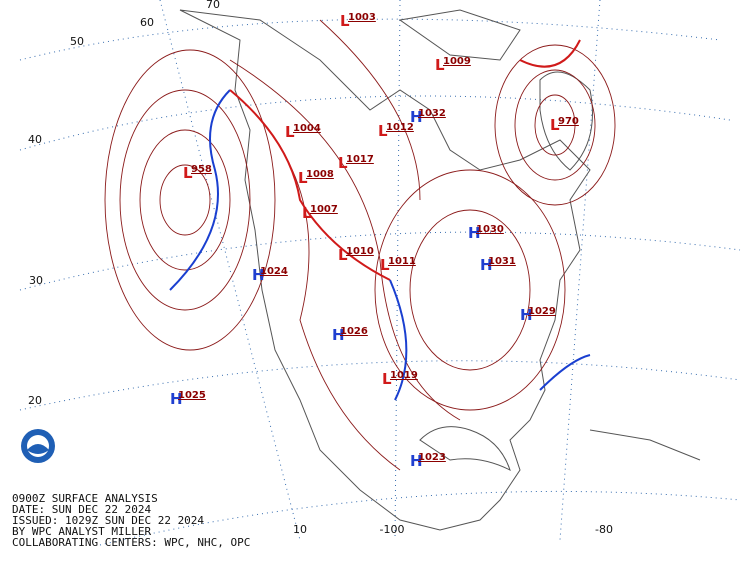 The width and height of the screenshot is (748, 562). I want to click on grid-label: -80, so click(604, 529).